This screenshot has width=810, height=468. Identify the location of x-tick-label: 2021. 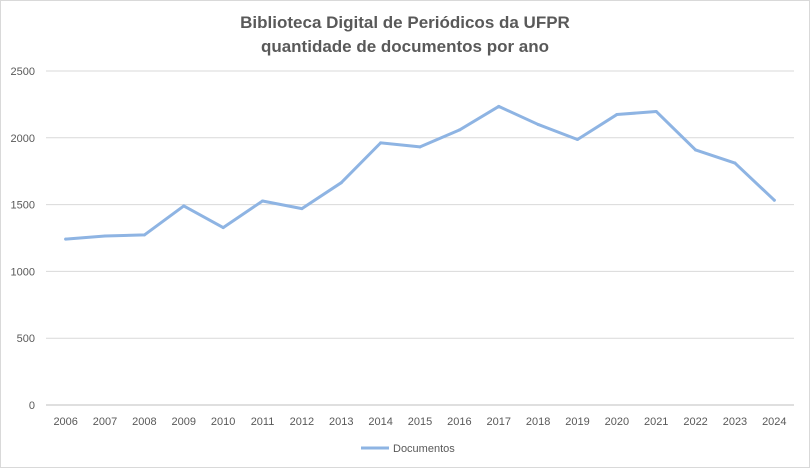
(656, 422).